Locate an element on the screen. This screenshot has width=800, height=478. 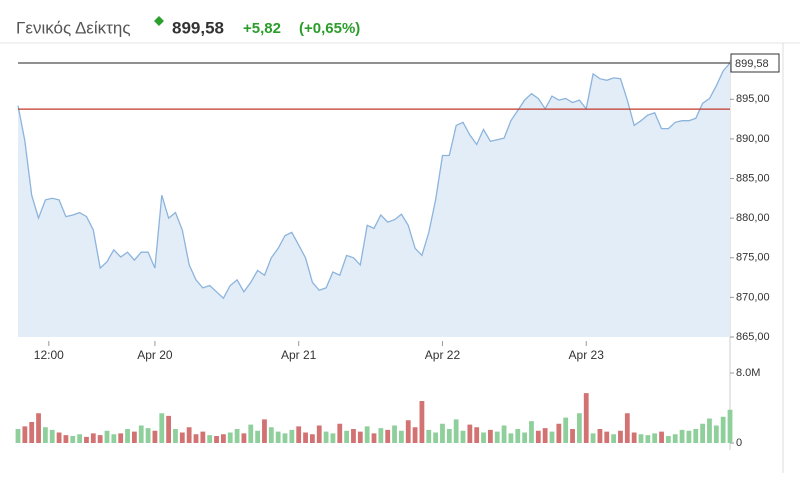
x-tick-label: 12:00 is located at coordinates (49, 355).